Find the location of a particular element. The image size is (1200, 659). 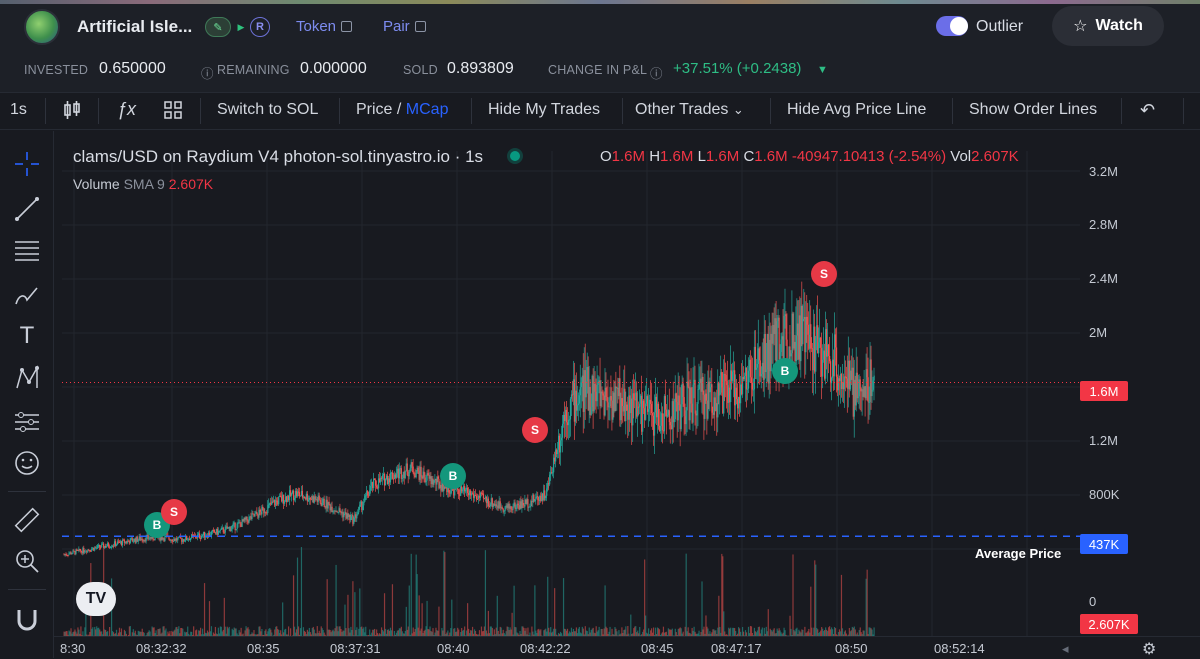

tradingview-logo: TV is located at coordinates (96, 599).